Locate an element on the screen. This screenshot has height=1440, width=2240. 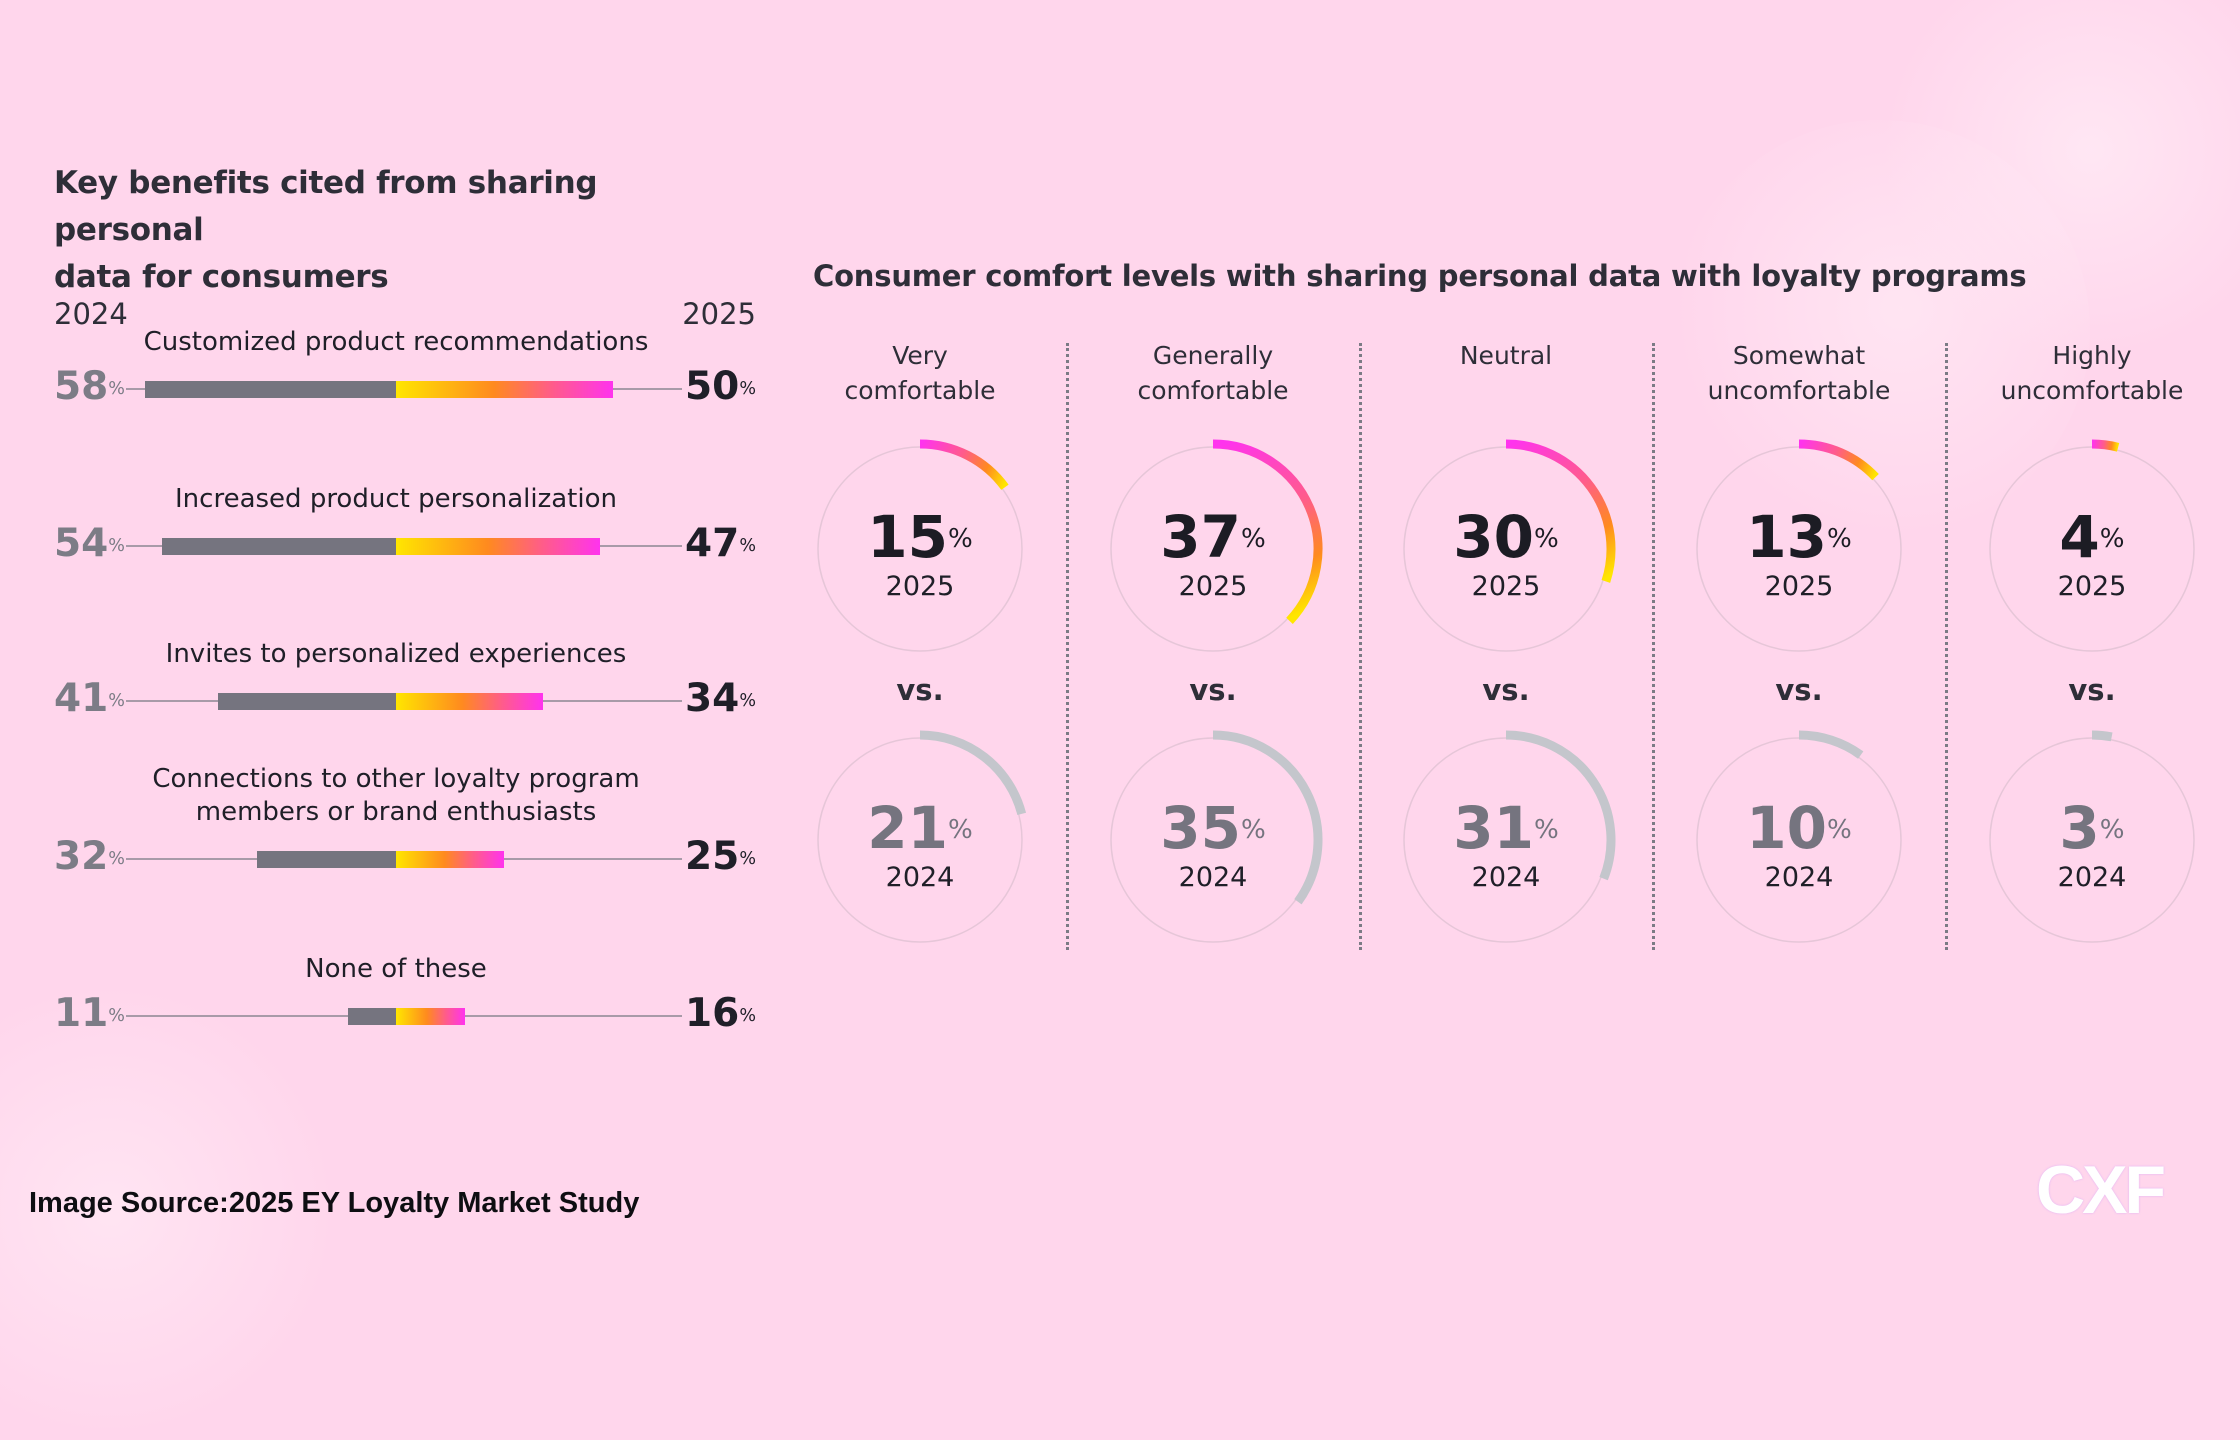
value-number: 54 is located at coordinates (81, 543).